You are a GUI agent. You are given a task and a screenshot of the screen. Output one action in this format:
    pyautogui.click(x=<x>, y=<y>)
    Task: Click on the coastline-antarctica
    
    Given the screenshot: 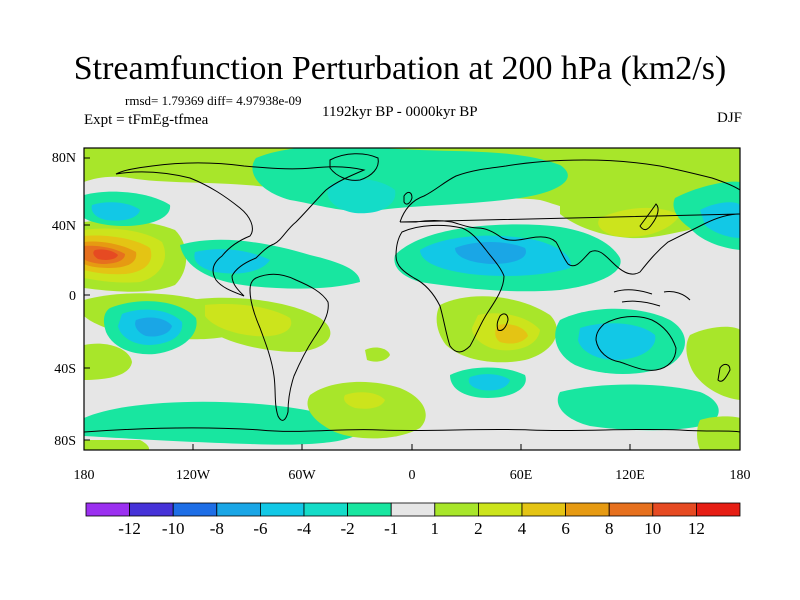 What is the action you would take?
    pyautogui.click(x=412, y=430)
    